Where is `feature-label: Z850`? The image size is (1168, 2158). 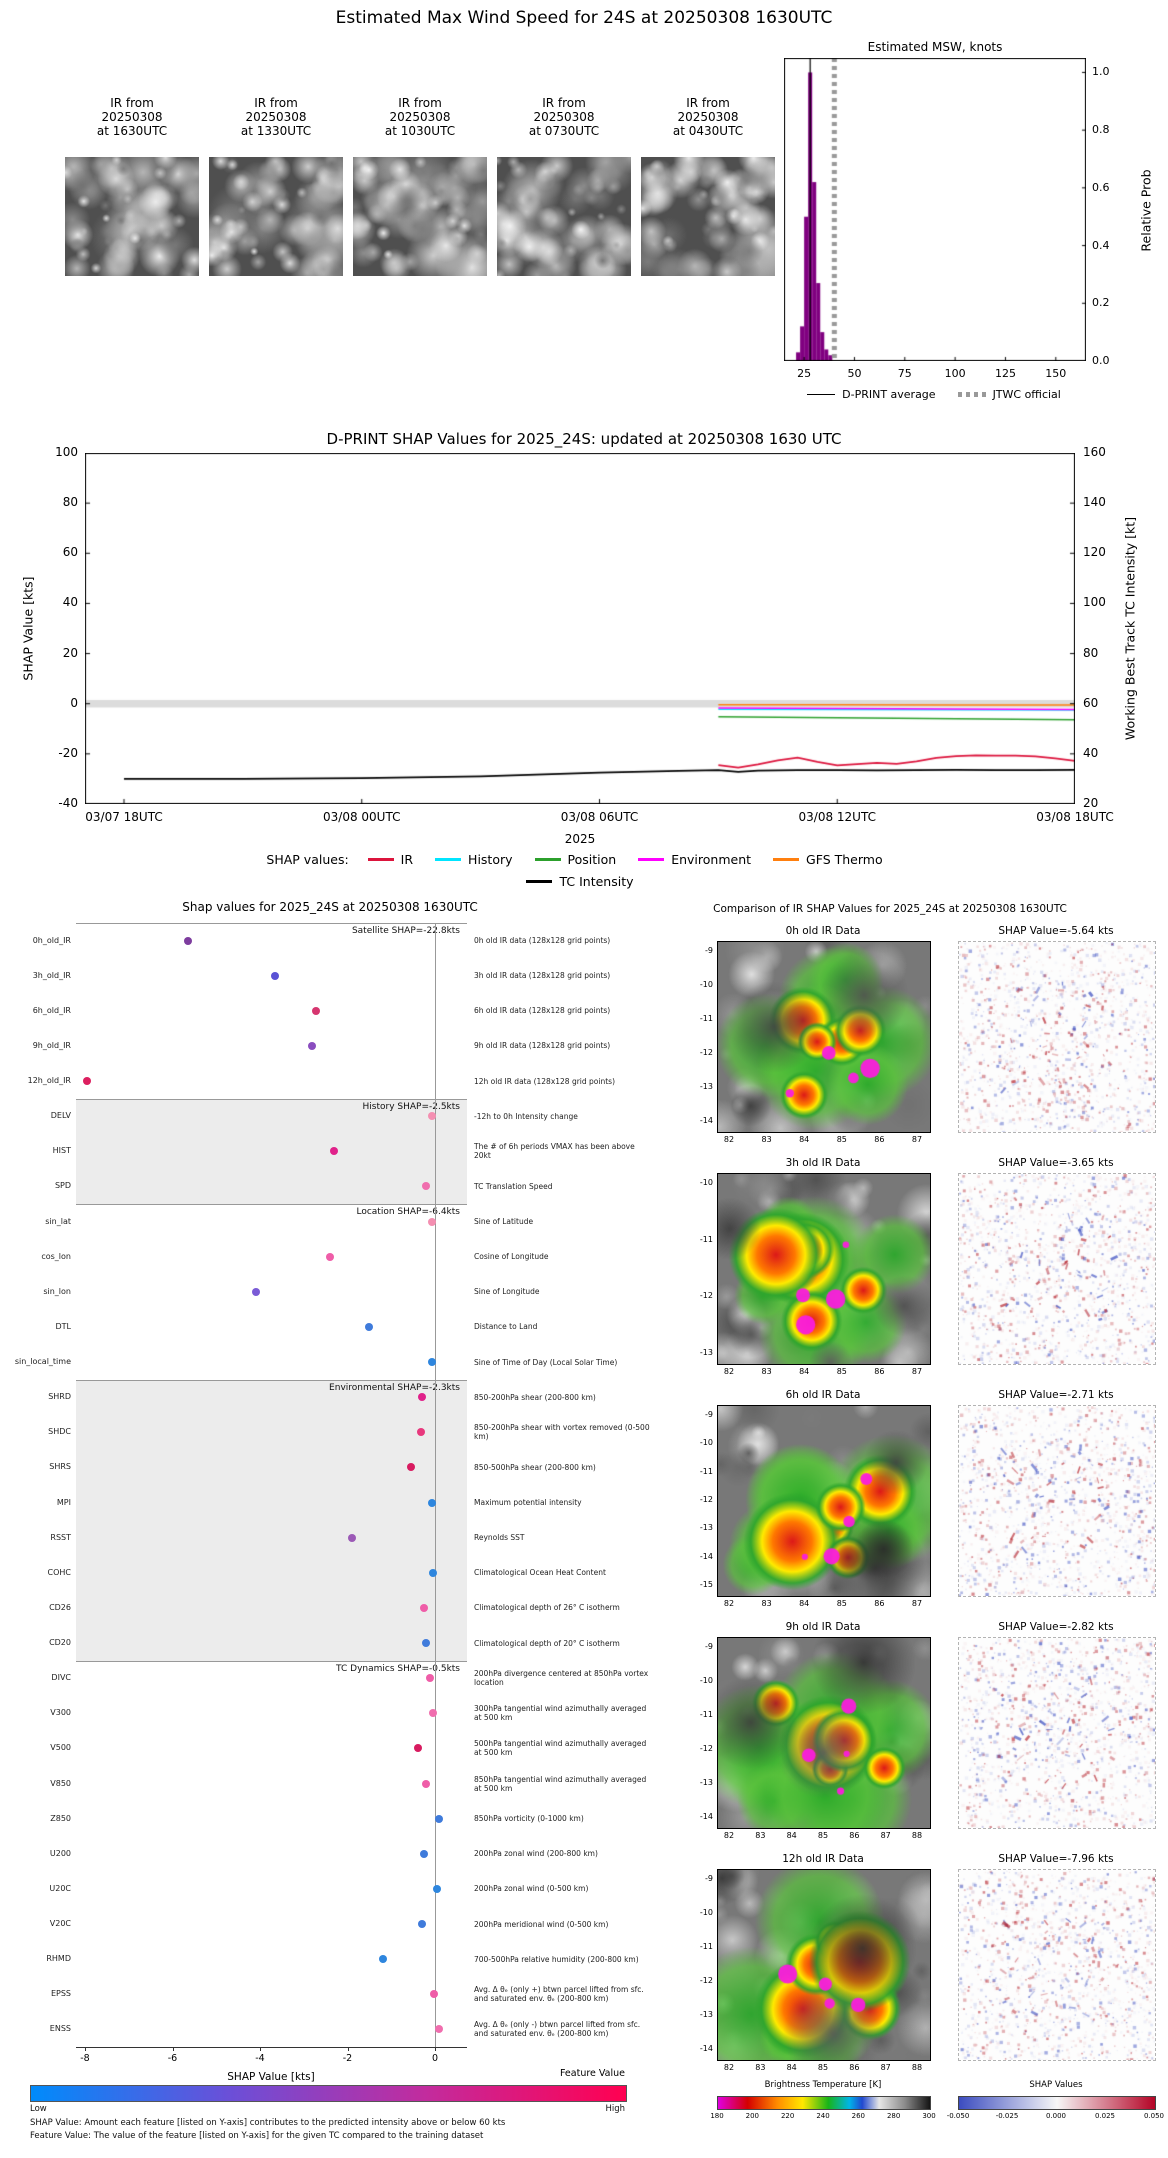 feature-label: Z850 is located at coordinates (60, 1818).